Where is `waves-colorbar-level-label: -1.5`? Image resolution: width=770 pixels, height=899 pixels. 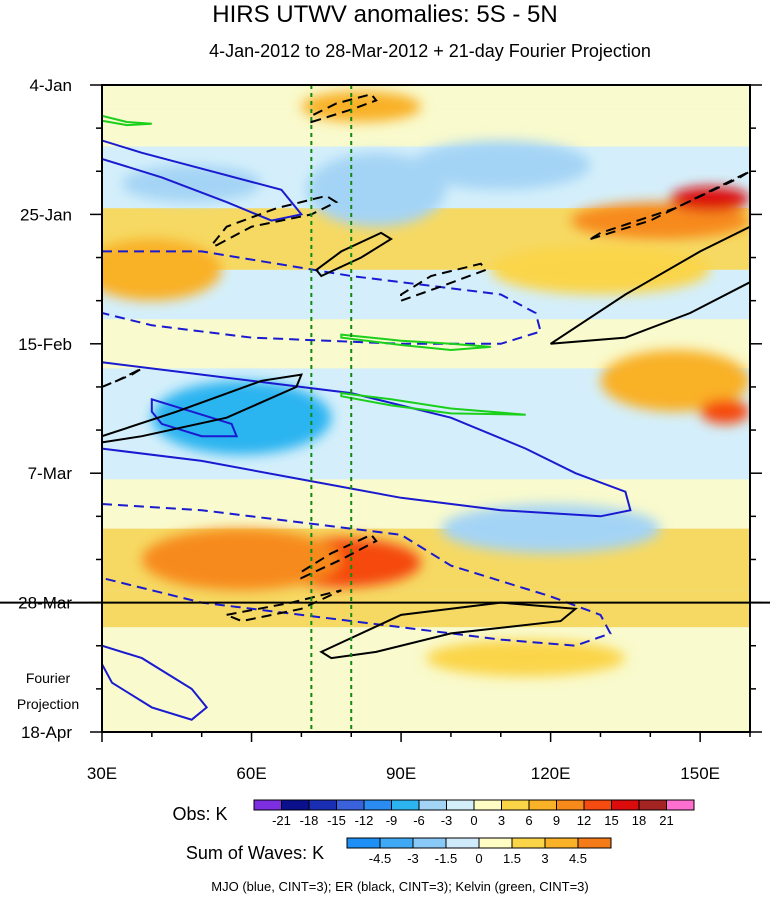 waves-colorbar-level-label: -1.5 is located at coordinates (446, 858).